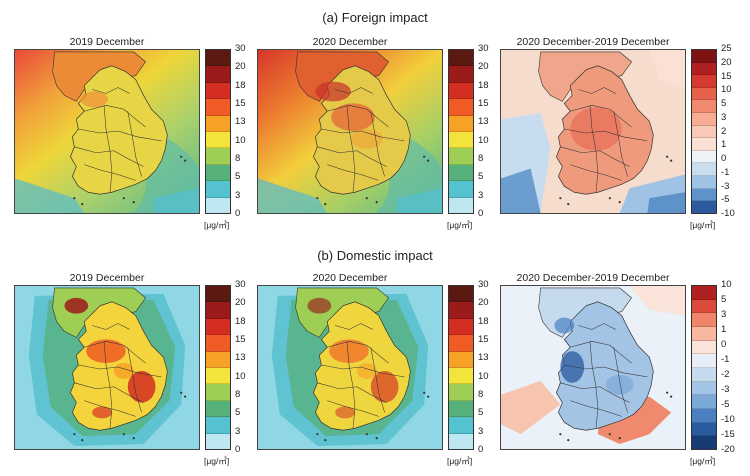  Describe the element at coordinates (350, 278) in the screenshot. I see `panel-title: 2020 December` at that location.